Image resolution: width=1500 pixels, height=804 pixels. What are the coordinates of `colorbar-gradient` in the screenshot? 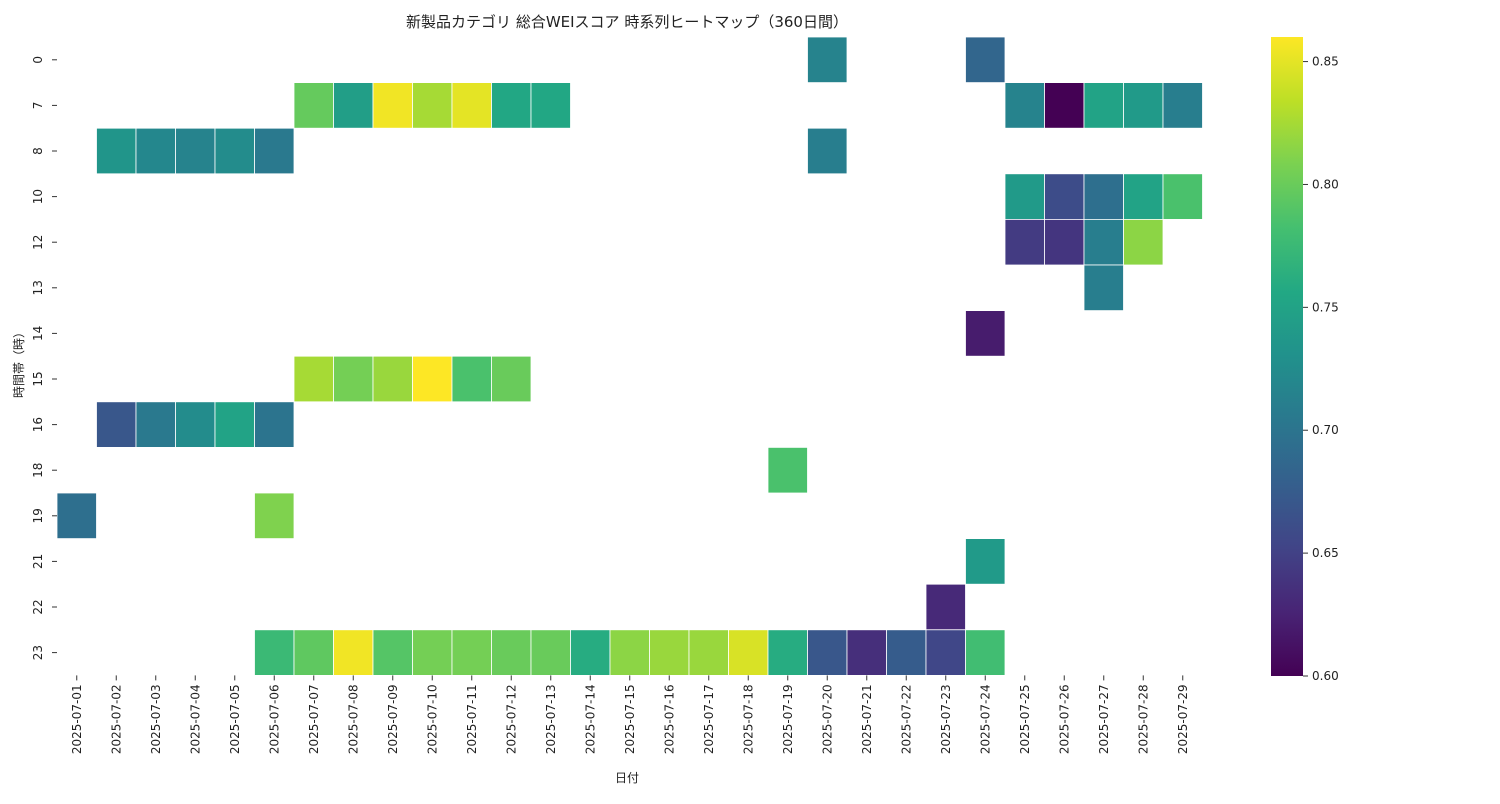 It's located at (1287, 356).